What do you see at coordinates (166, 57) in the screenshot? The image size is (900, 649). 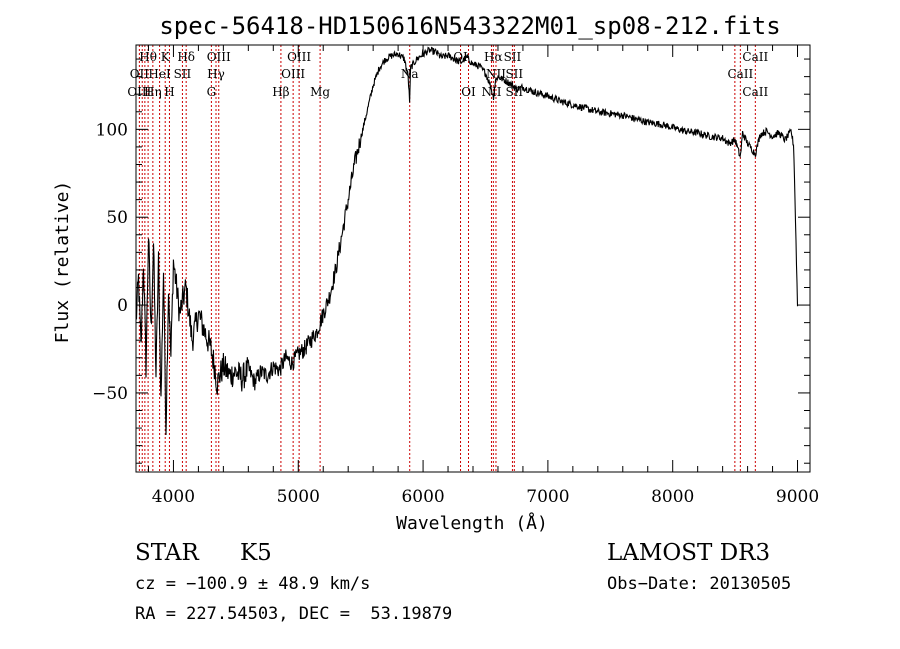 I see `line-label: K` at bounding box center [166, 57].